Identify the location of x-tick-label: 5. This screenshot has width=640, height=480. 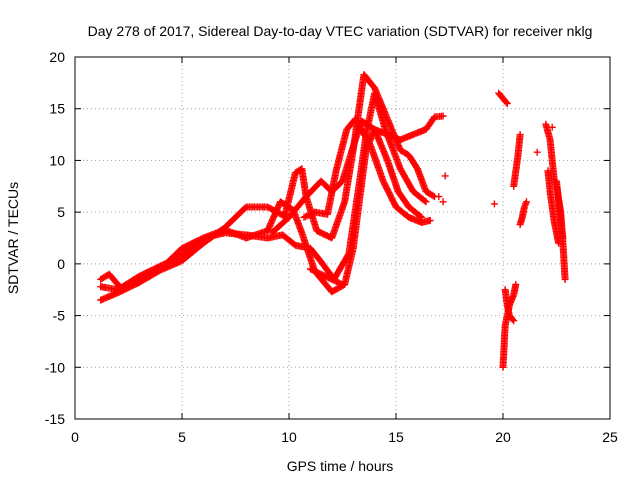
(182, 437).